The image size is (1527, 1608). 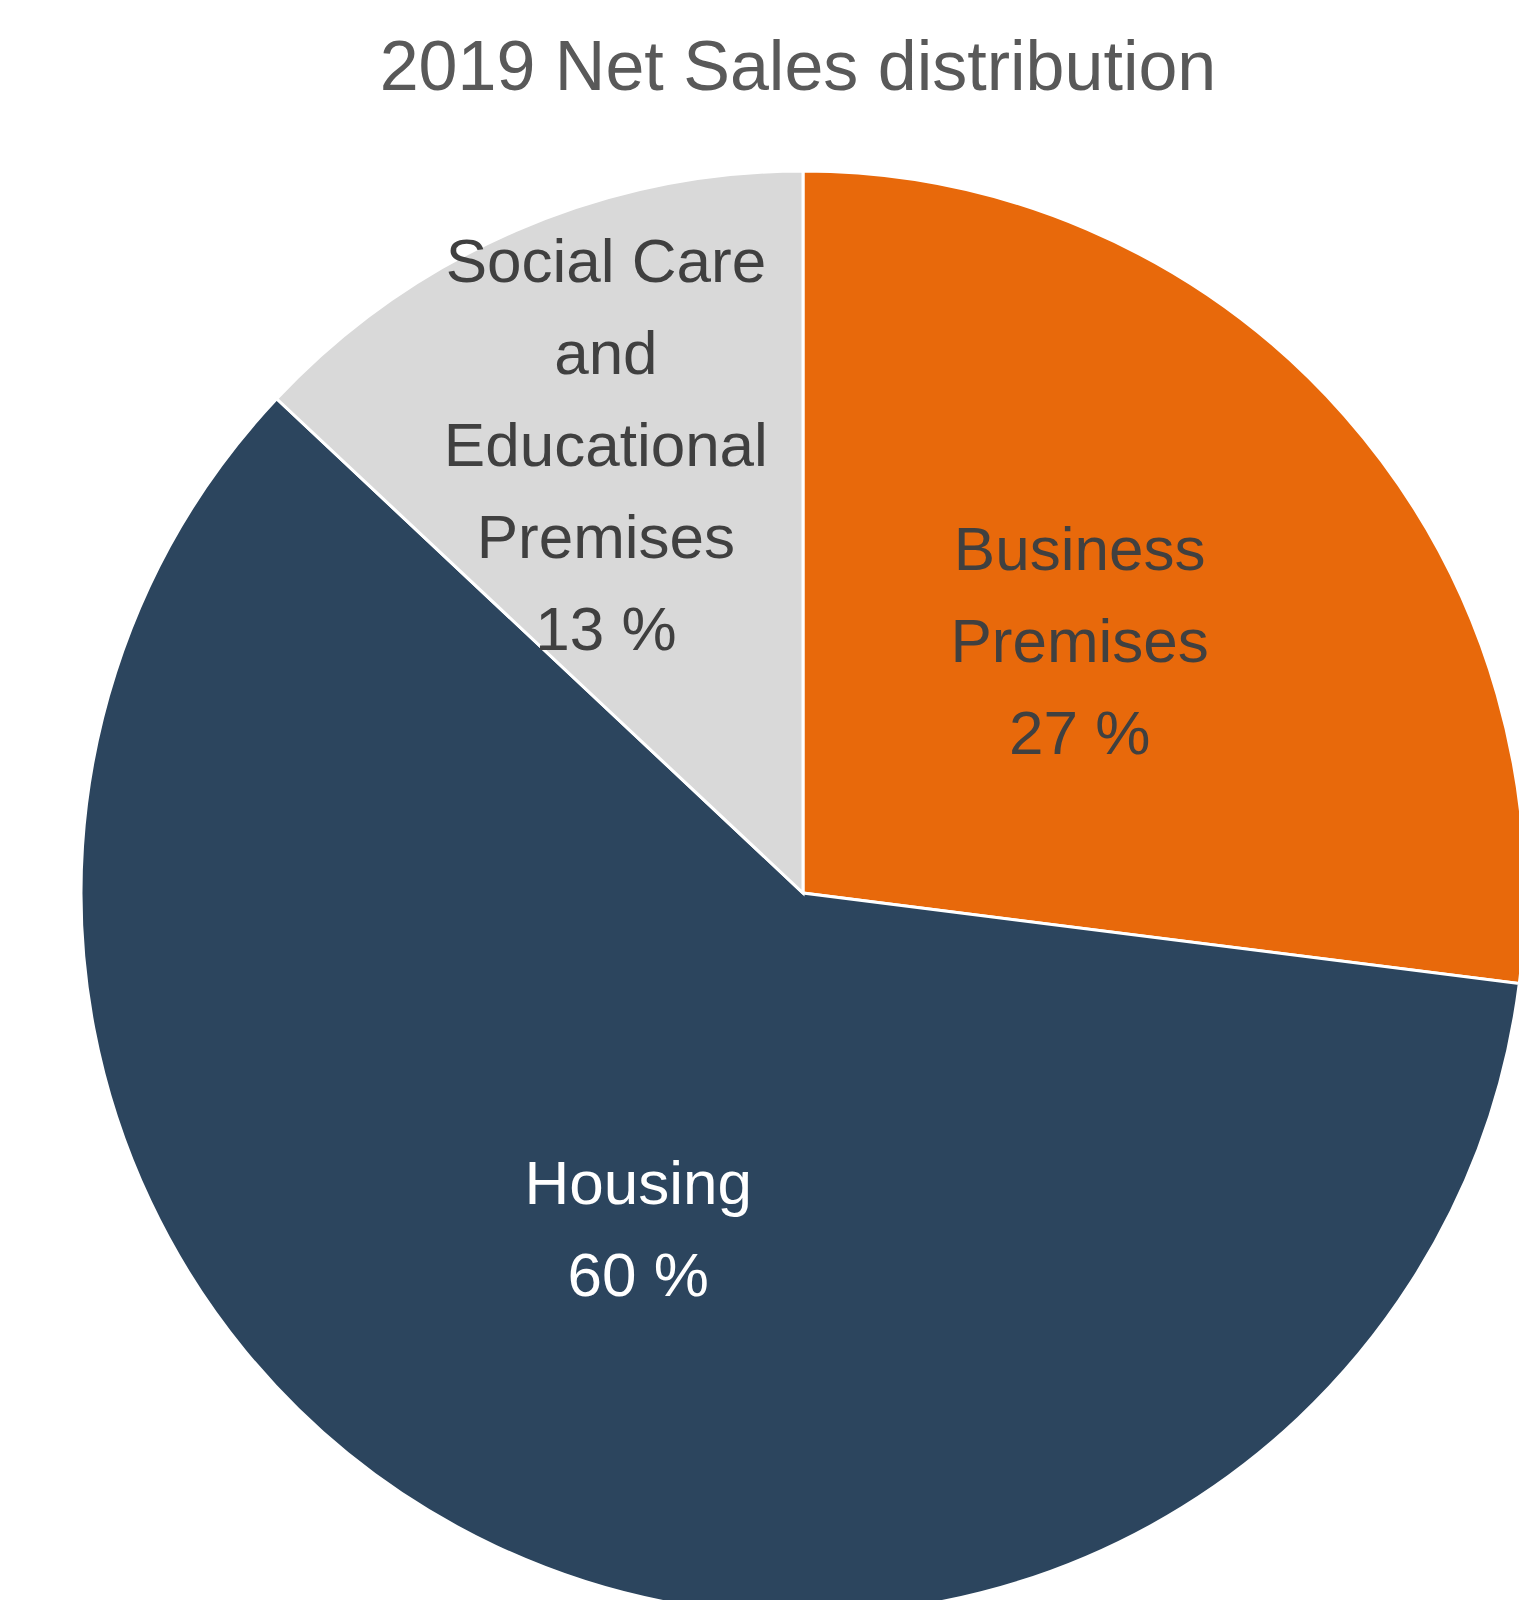 I want to click on data-label: 27 %, so click(x=1079, y=732).